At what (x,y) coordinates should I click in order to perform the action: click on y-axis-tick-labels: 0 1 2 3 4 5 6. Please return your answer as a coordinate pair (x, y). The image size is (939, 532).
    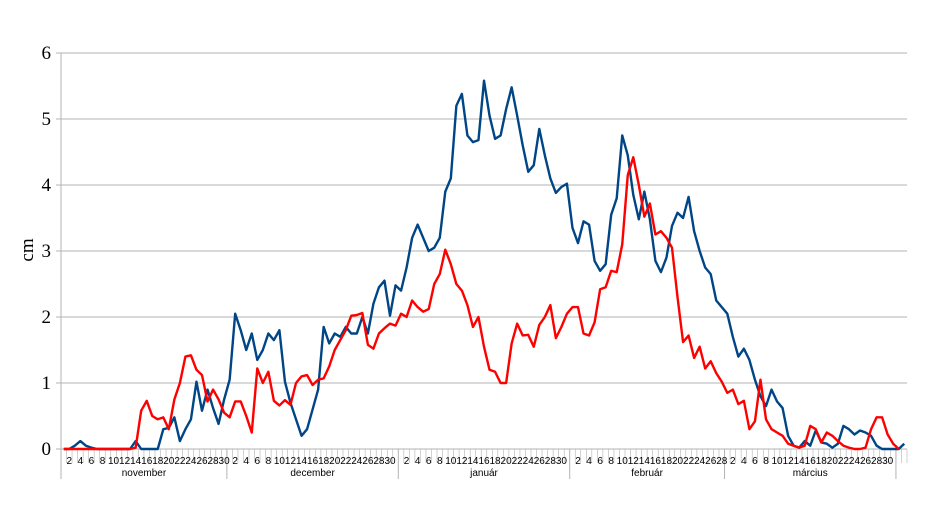
    Looking at the image, I should click on (47, 251).